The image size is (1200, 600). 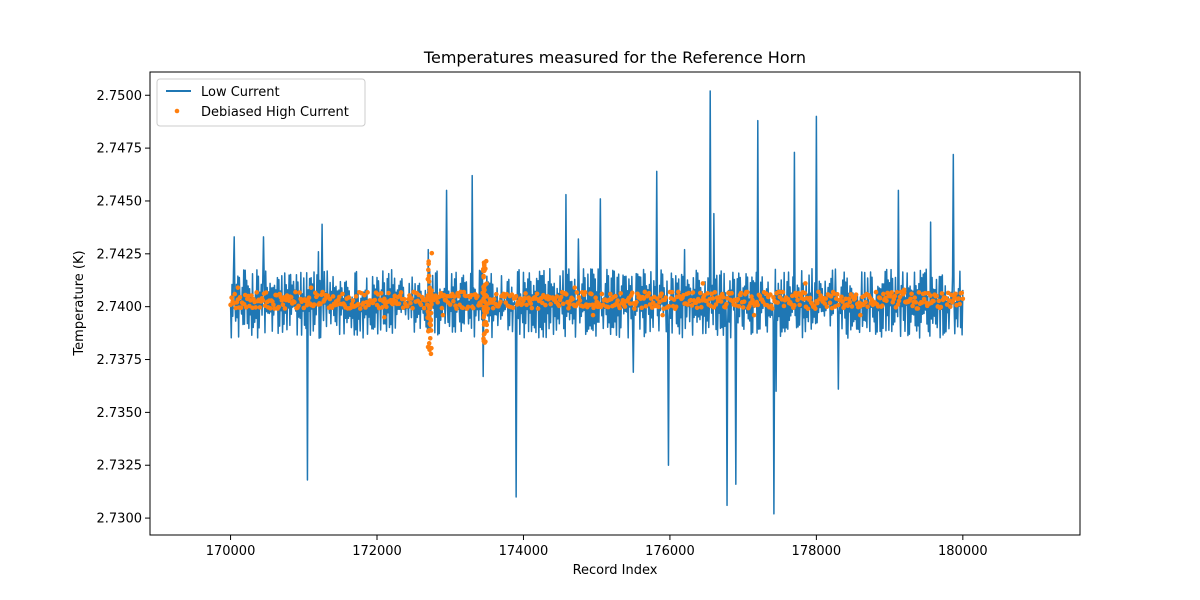 What do you see at coordinates (670, 551) in the screenshot?
I see `x-tick-label: 176000` at bounding box center [670, 551].